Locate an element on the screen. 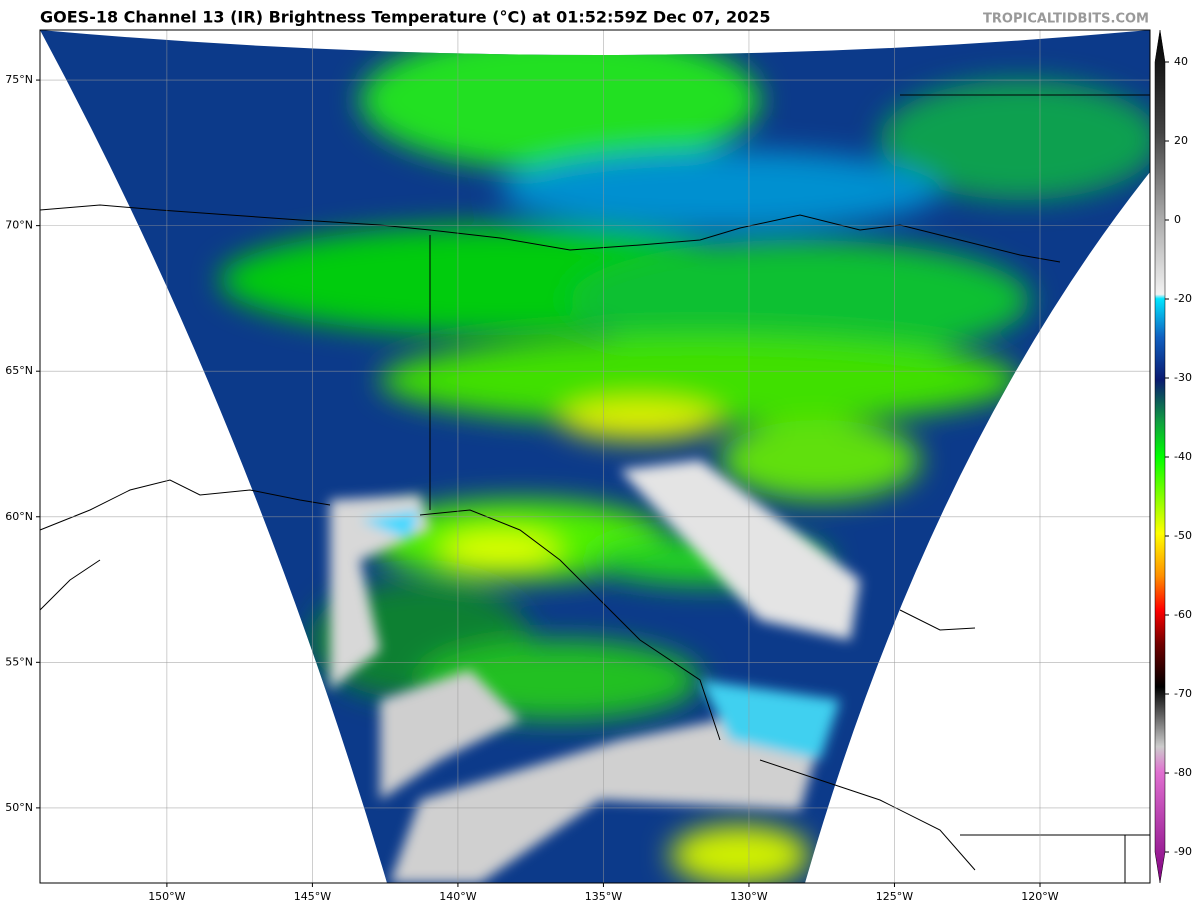  colorbar-tick-label: 40 is located at coordinates (1181, 61).